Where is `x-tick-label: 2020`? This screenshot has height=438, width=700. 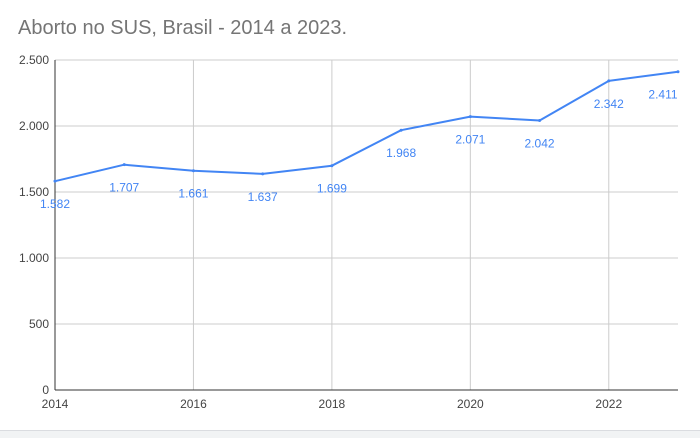
x-tick-label: 2020 is located at coordinates (470, 404).